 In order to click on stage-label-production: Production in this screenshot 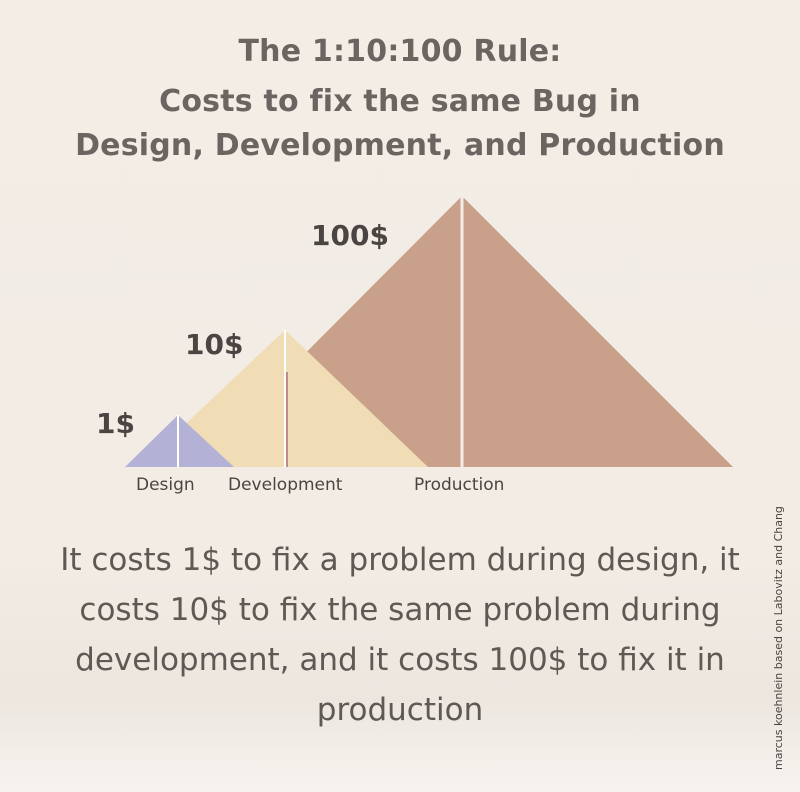, I will do `click(459, 485)`.